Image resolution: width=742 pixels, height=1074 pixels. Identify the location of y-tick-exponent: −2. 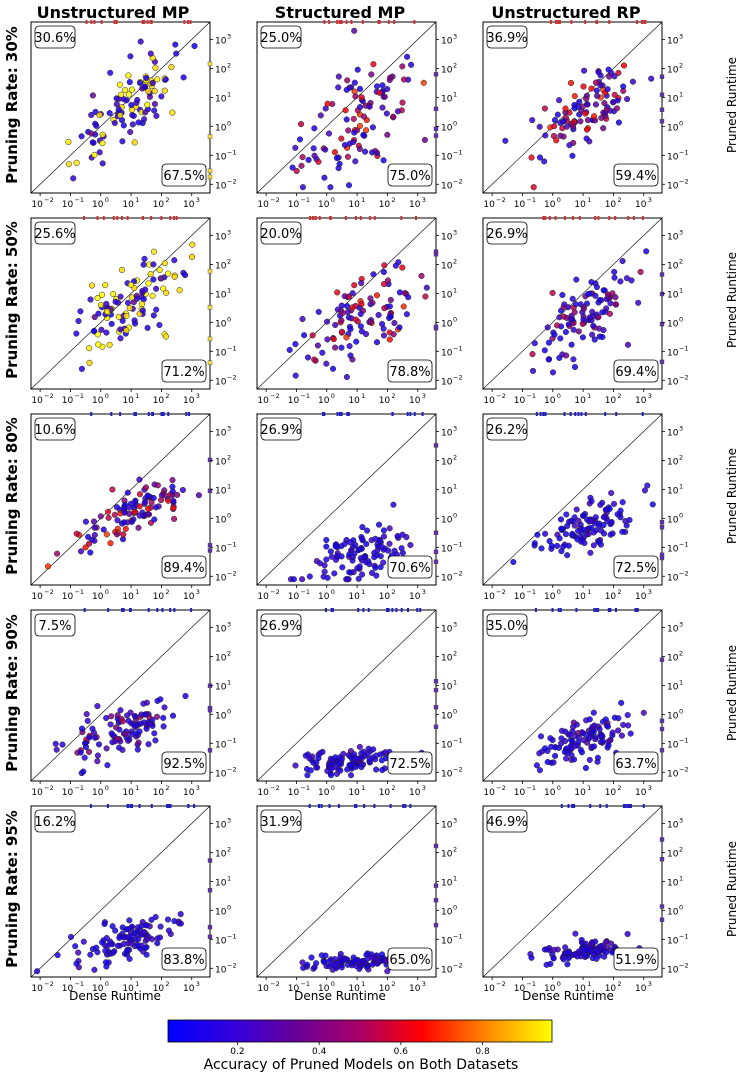
(232, 181).